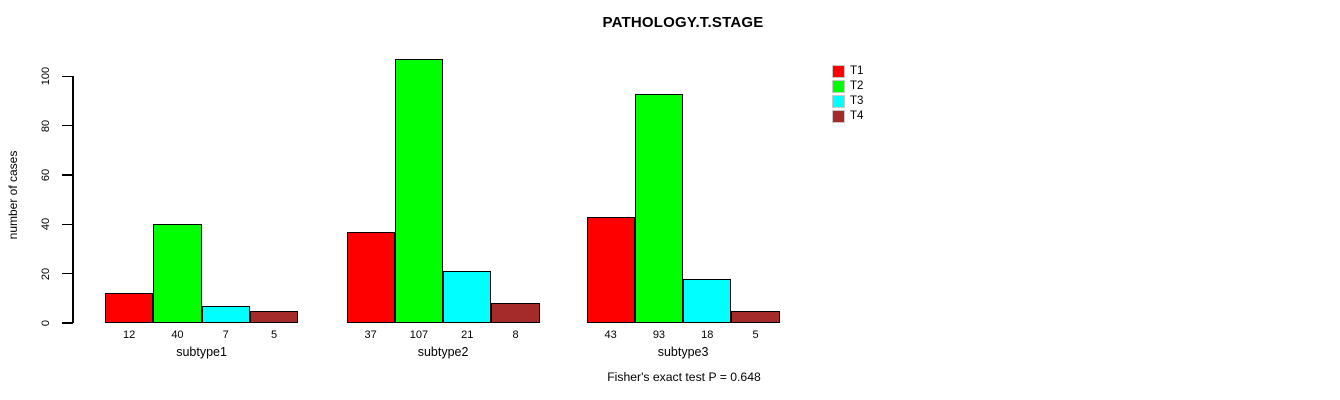 This screenshot has height=400, width=1340. What do you see at coordinates (419, 335) in the screenshot?
I see `bar-value-subtype2-T2: 107` at bounding box center [419, 335].